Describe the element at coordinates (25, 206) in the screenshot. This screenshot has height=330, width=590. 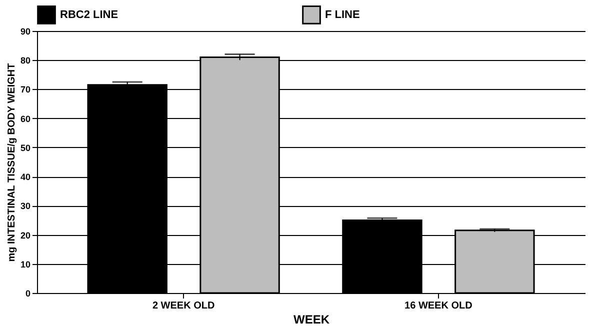
I see `y-tick-label: 30` at that location.